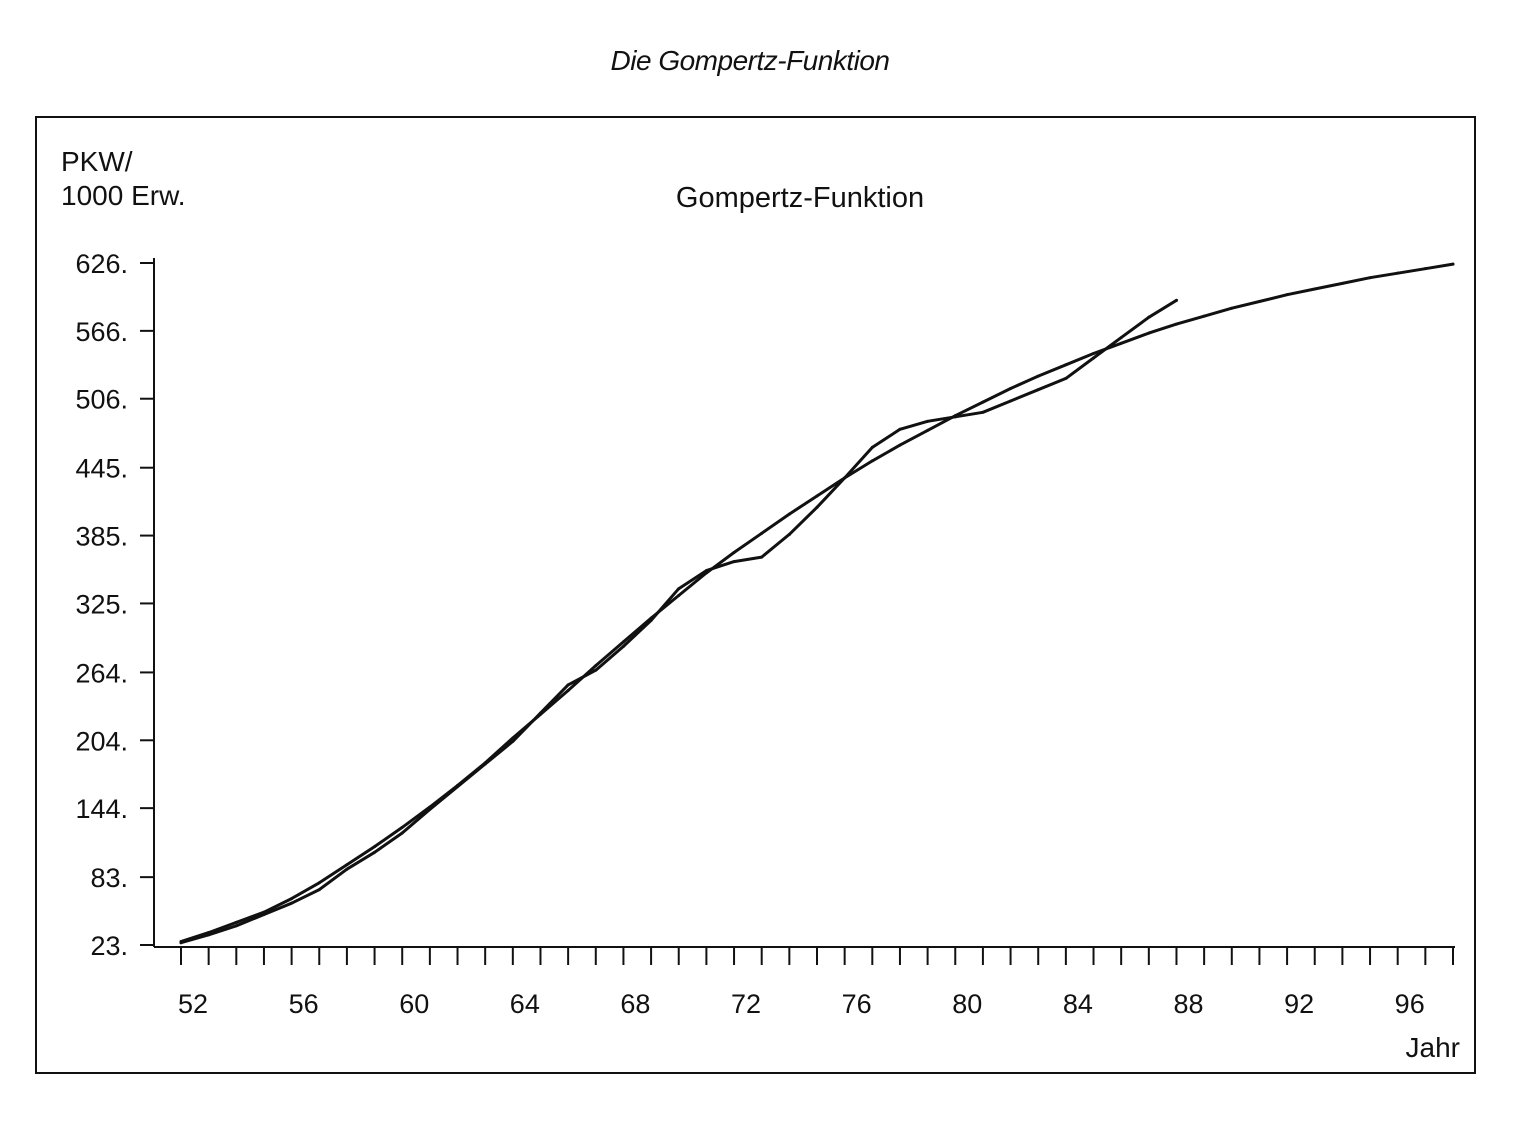 This screenshot has height=1145, width=1514. I want to click on y-axis-label-line-2: 1000 Erw., so click(123, 195).